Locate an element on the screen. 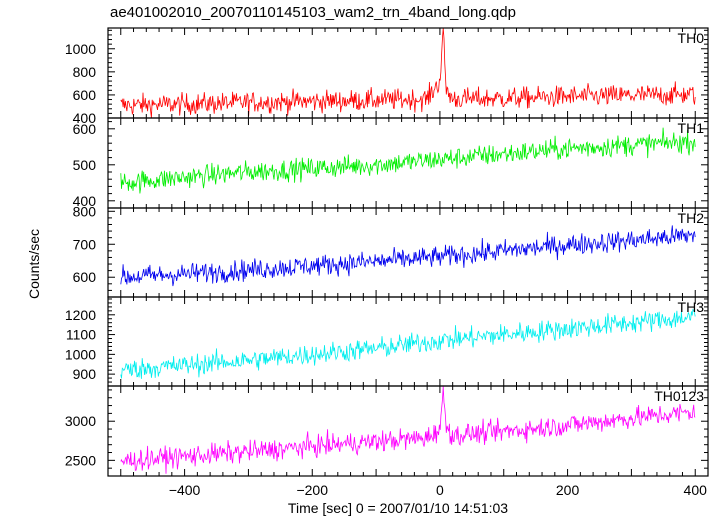 Image resolution: width=718 pixels, height=516 pixels. y-tick-label: 3000 is located at coordinates (80, 421).